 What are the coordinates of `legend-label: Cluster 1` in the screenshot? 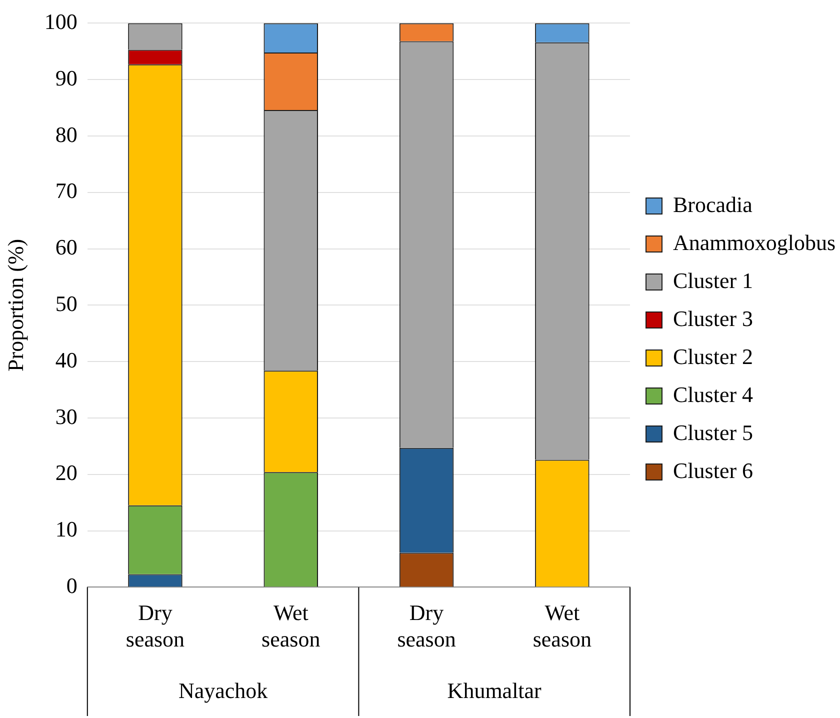 It's located at (713, 280).